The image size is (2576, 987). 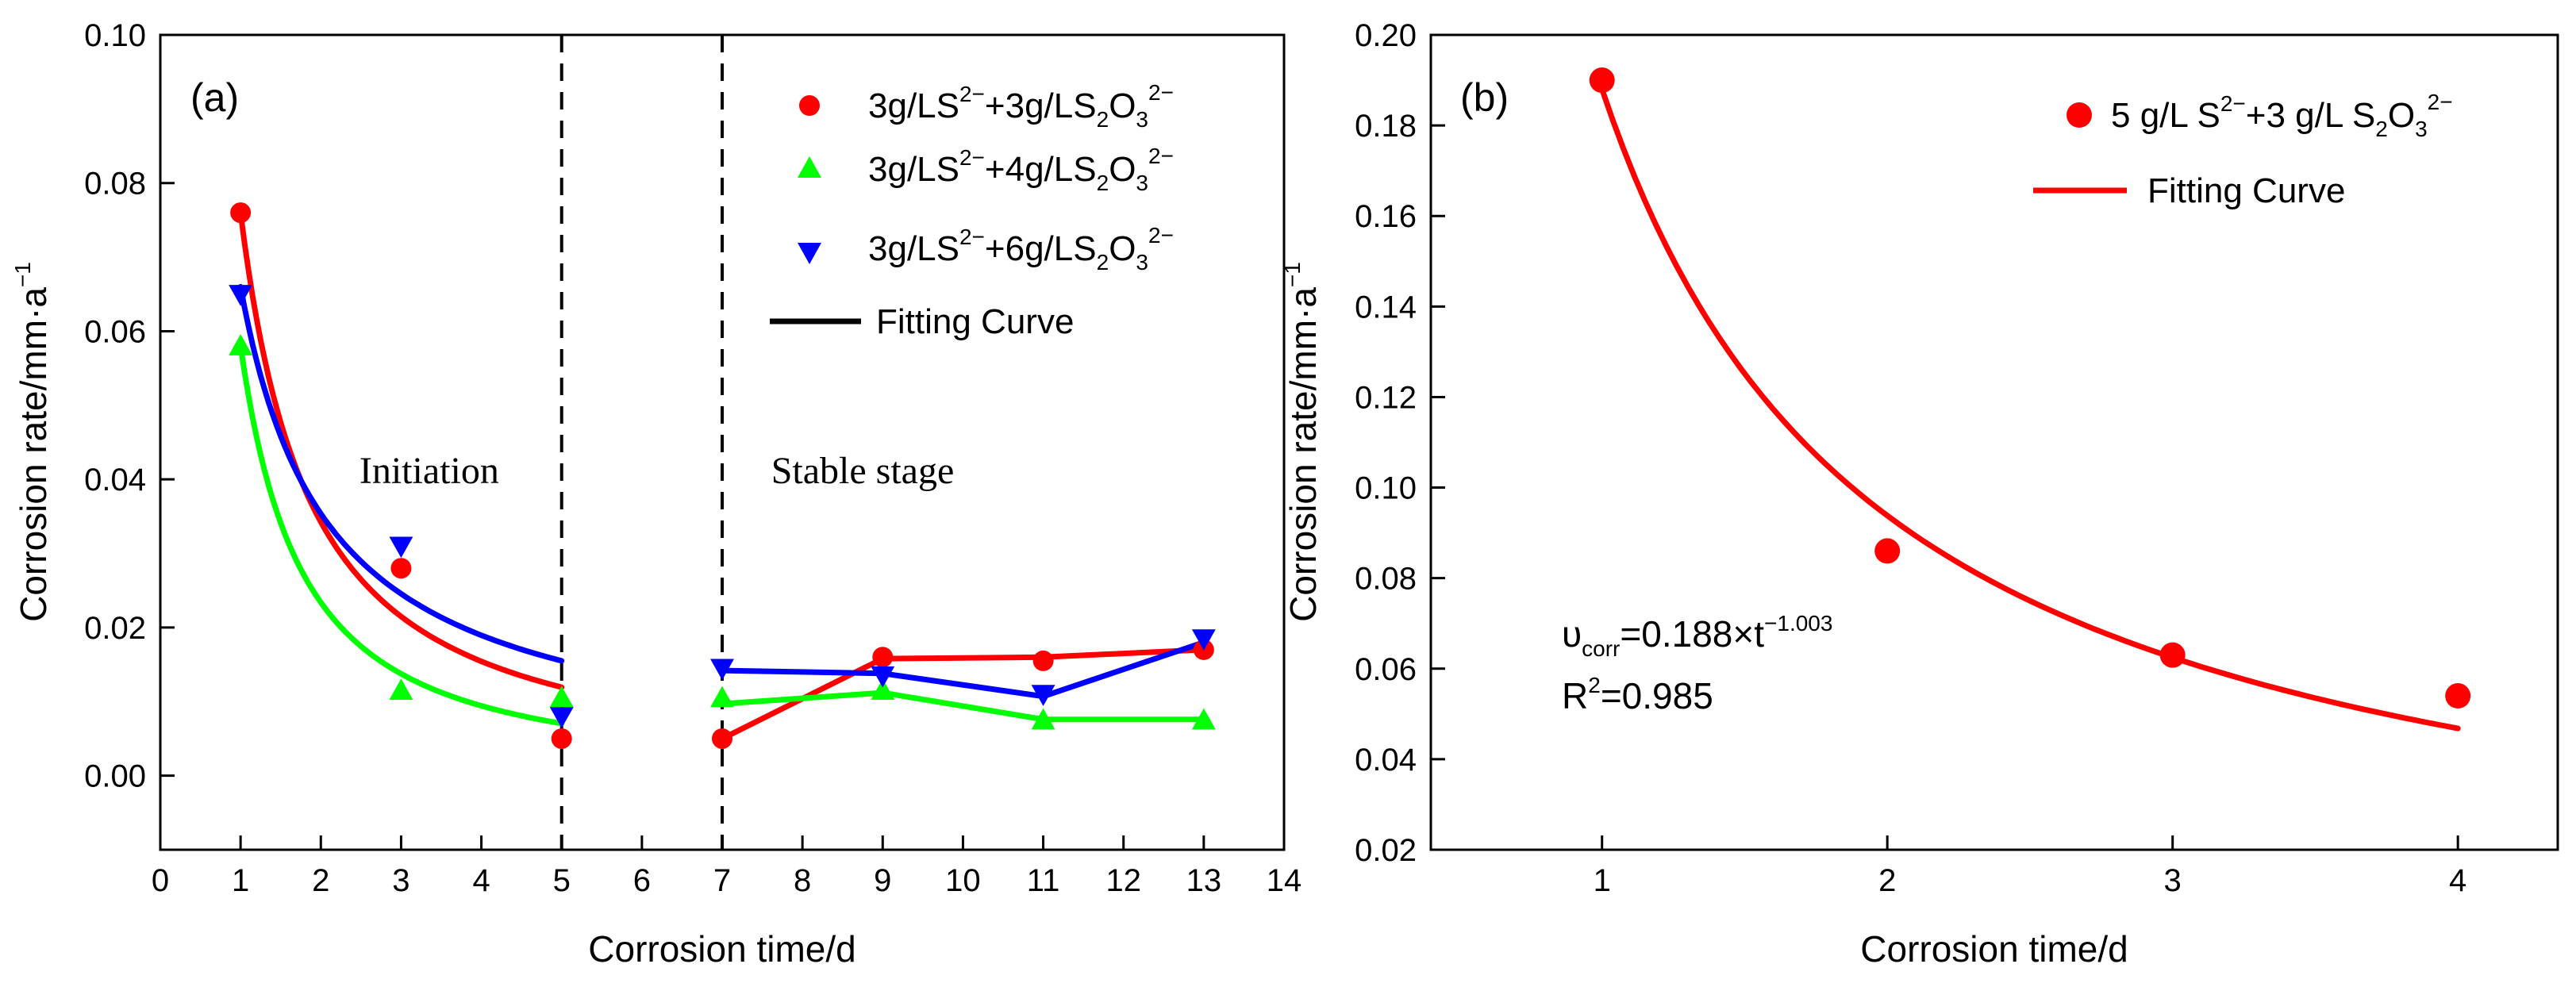 What do you see at coordinates (883, 880) in the screenshot?
I see `x-tick-label: 9` at bounding box center [883, 880].